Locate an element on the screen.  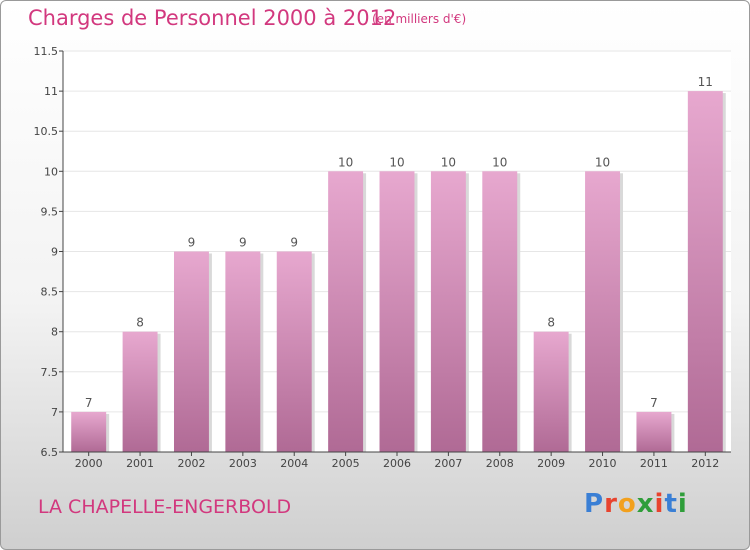
x-tick-label: 2005 is located at coordinates (346, 463).